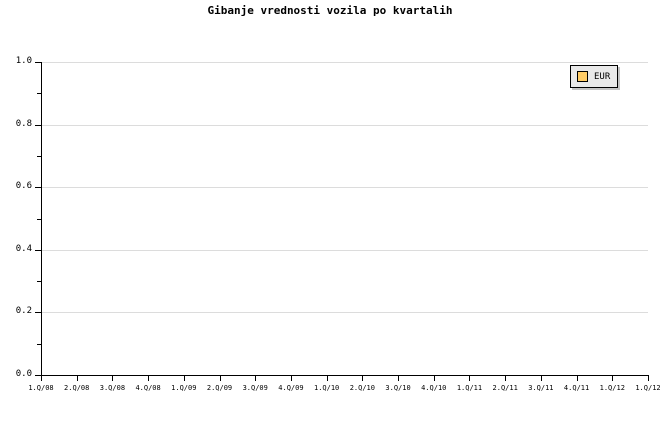 This screenshot has height=440, width=660. I want to click on x-axis-label: 3.Q/08, so click(112, 388).